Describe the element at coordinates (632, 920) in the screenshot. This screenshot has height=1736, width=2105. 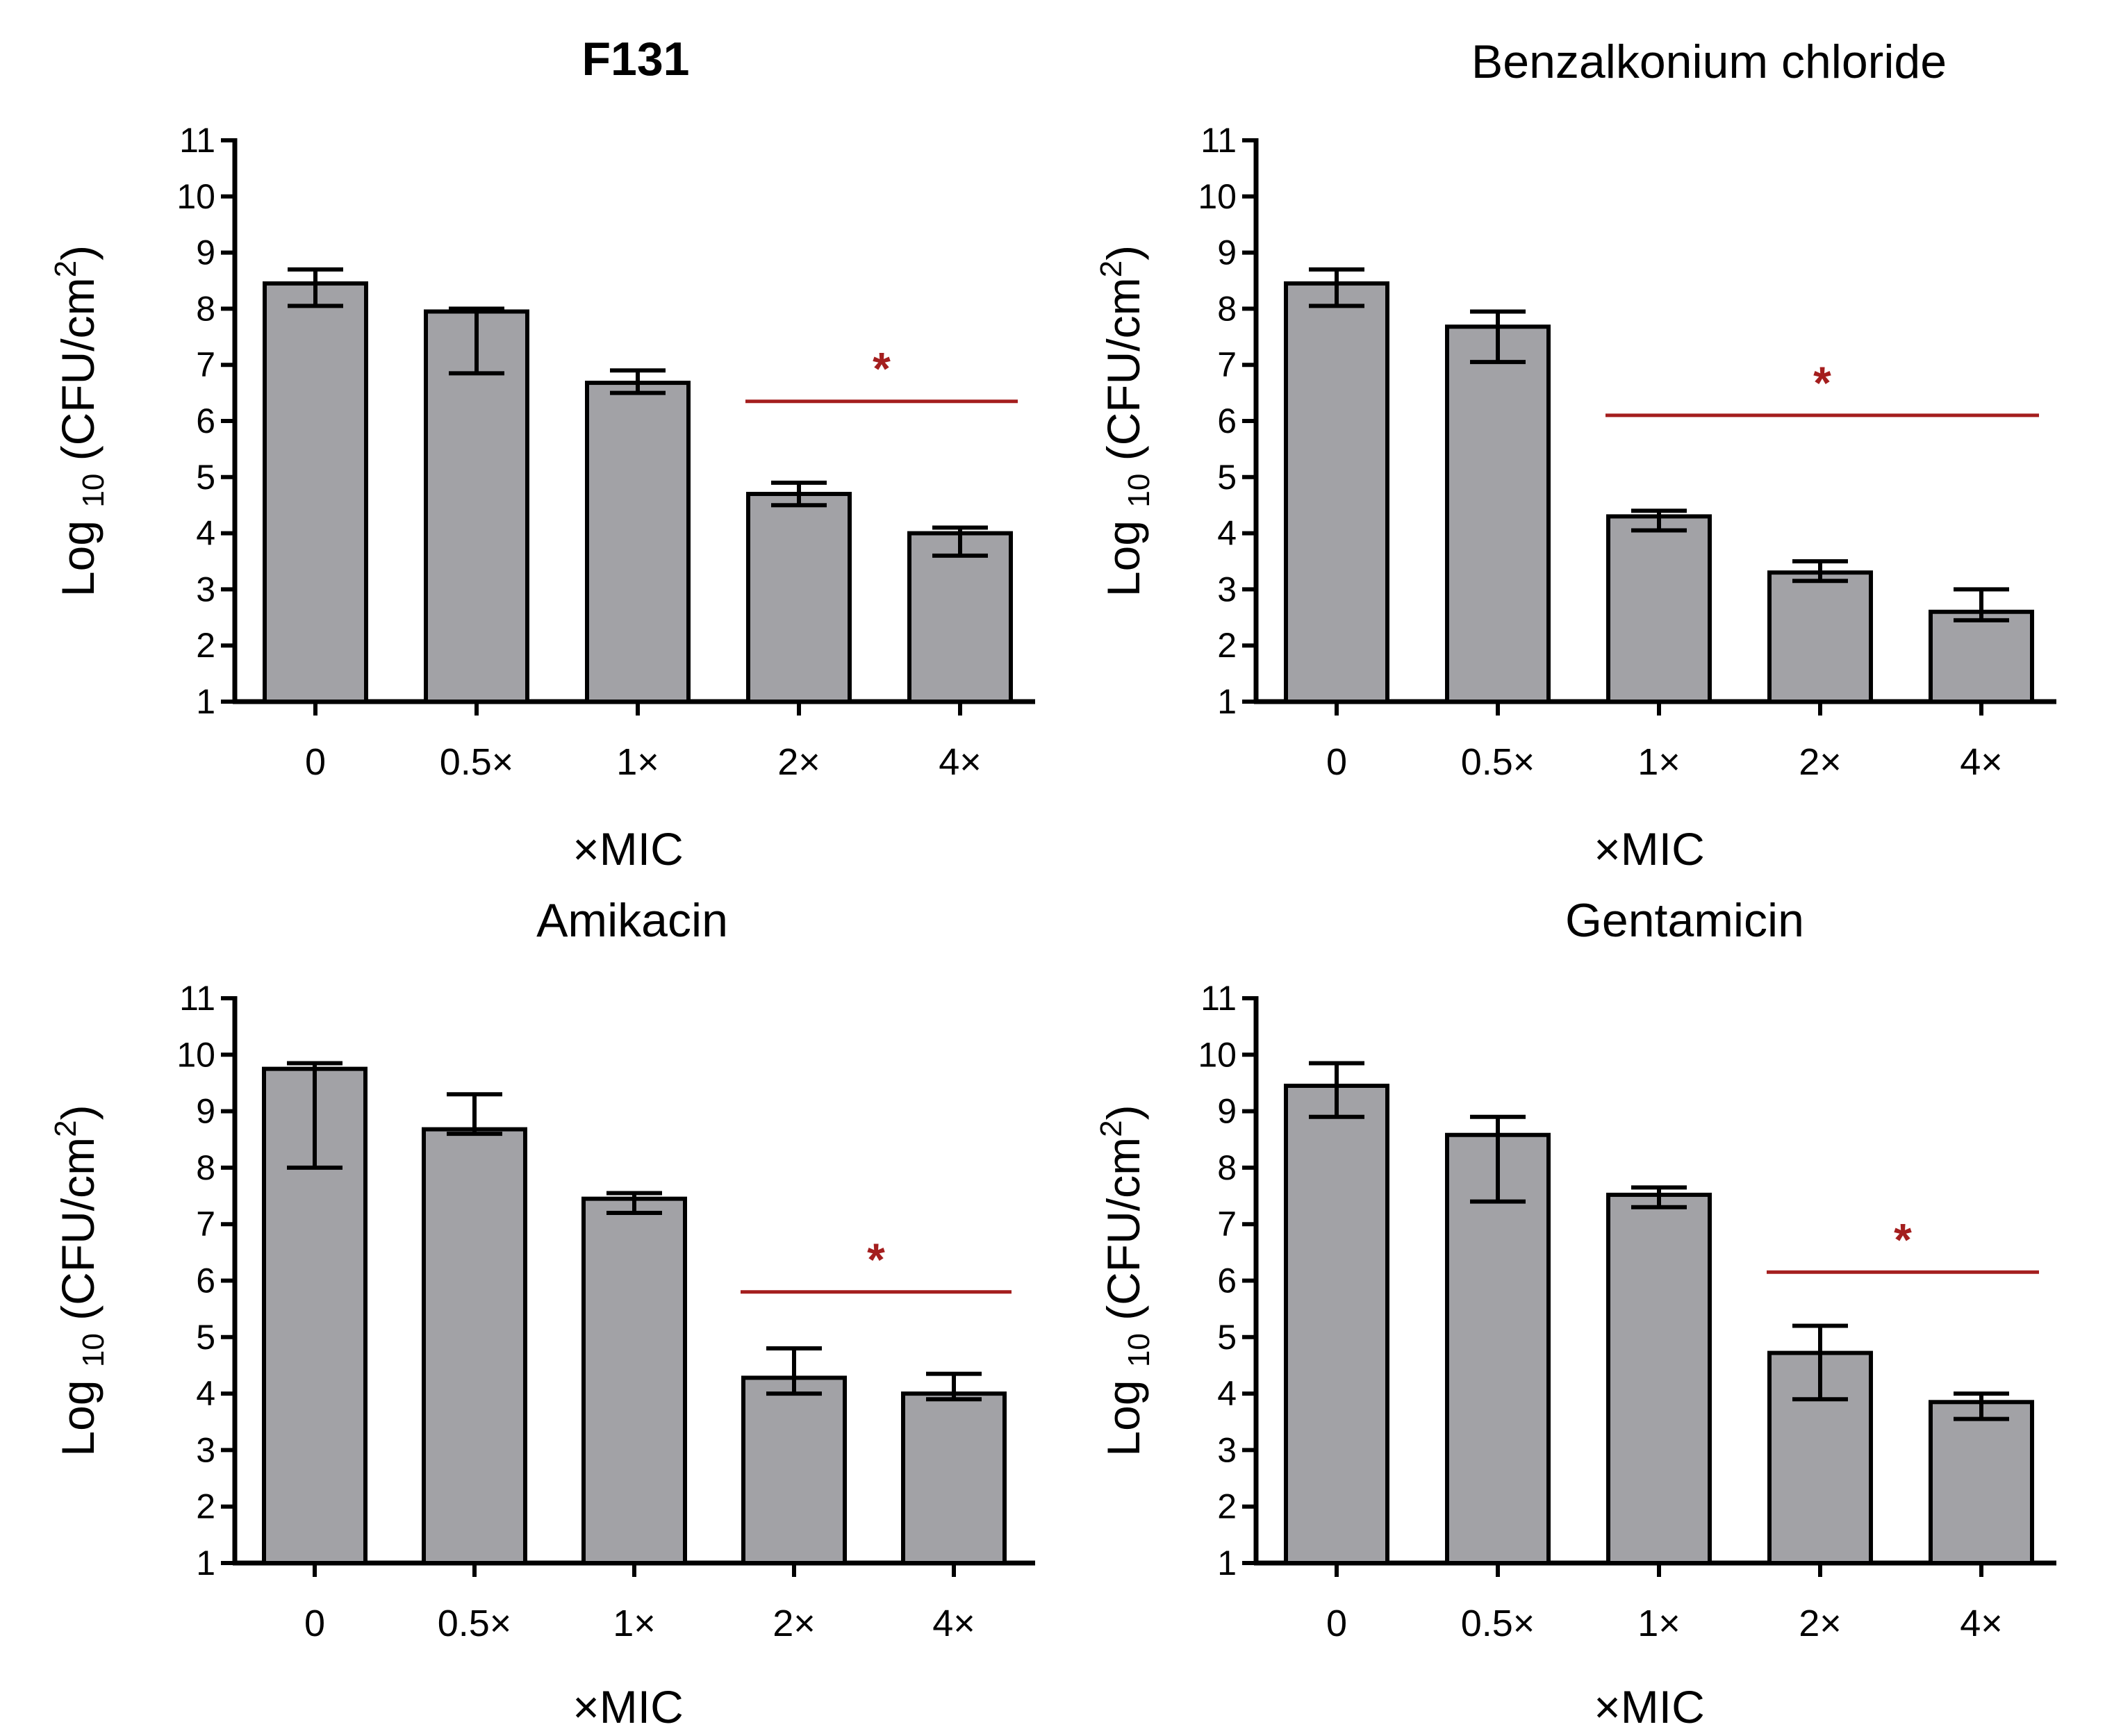
I see `panel-title: Amikacin` at that location.